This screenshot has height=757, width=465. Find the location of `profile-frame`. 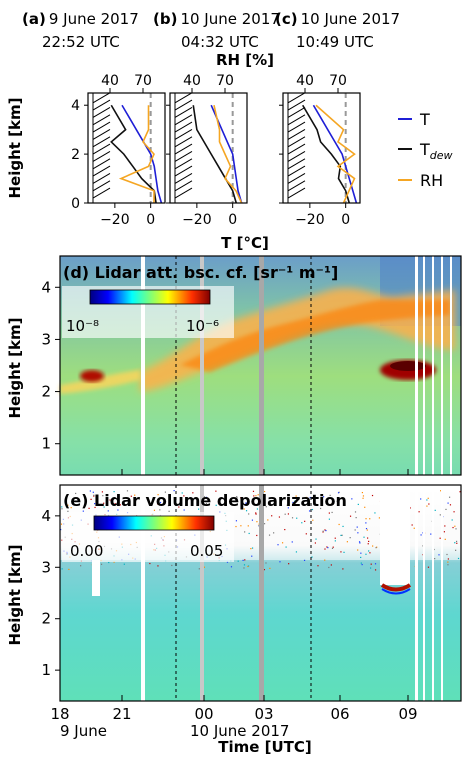

profile-frame is located at coordinates (126, 148).